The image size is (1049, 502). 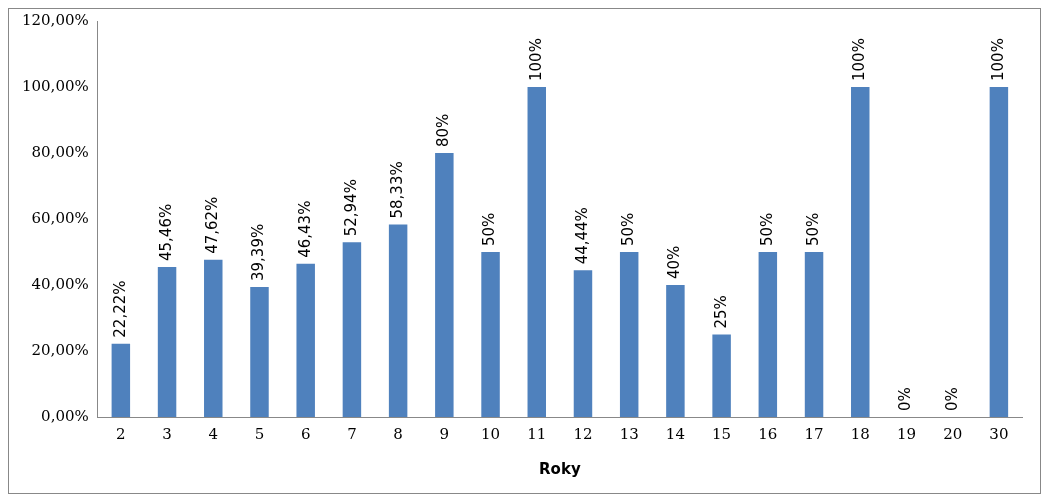 I want to click on x-tick-label: 18, so click(x=860, y=433).